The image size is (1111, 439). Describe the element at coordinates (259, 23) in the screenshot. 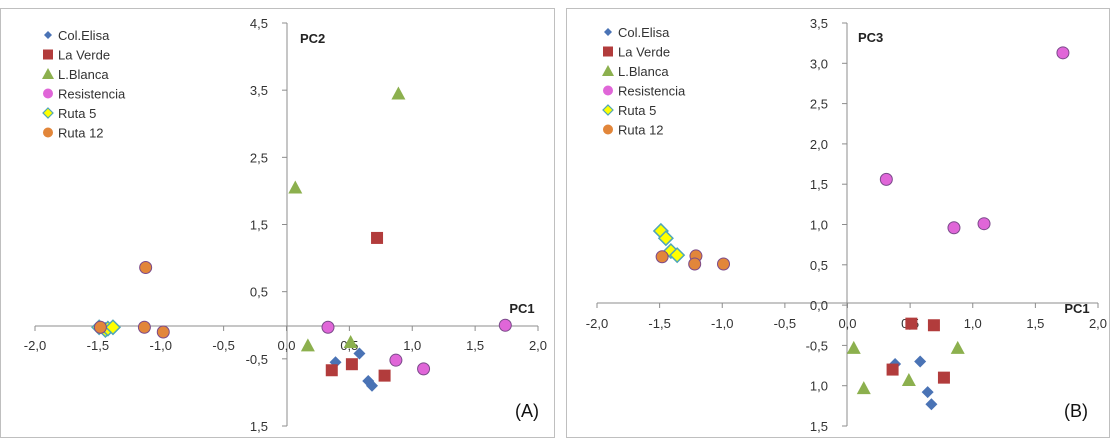

I see `y-tick-label: 4,5` at that location.